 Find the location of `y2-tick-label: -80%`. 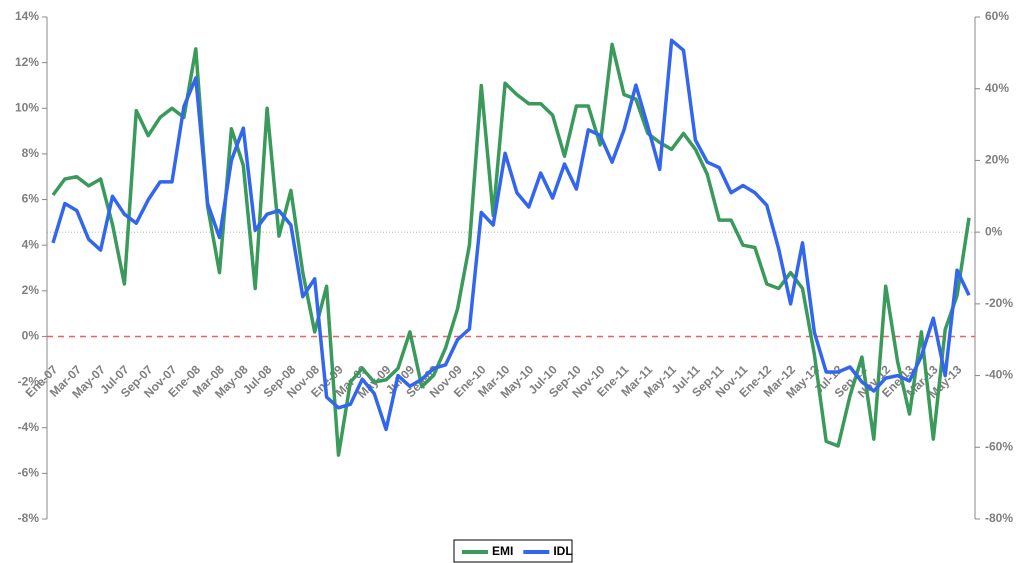

y2-tick-label: -80% is located at coordinates (999, 518).